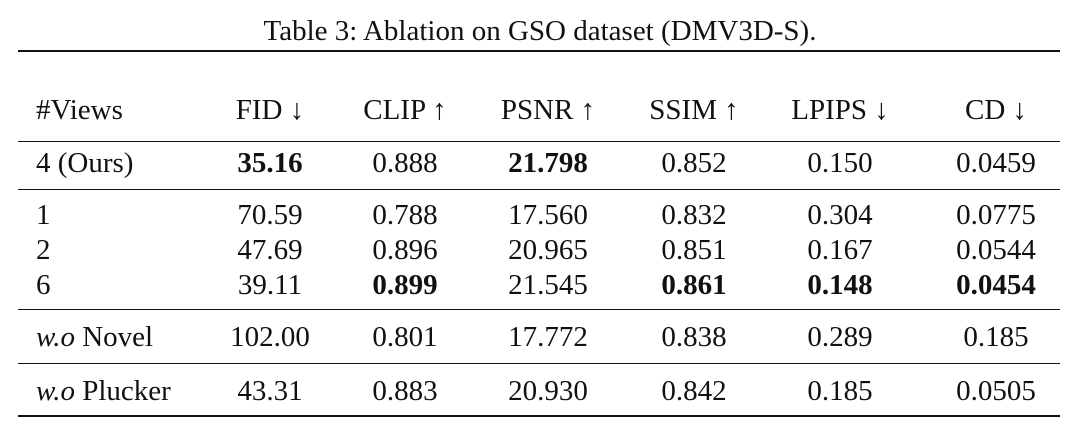  I want to click on table-cell: 0.0459, so click(996, 163).